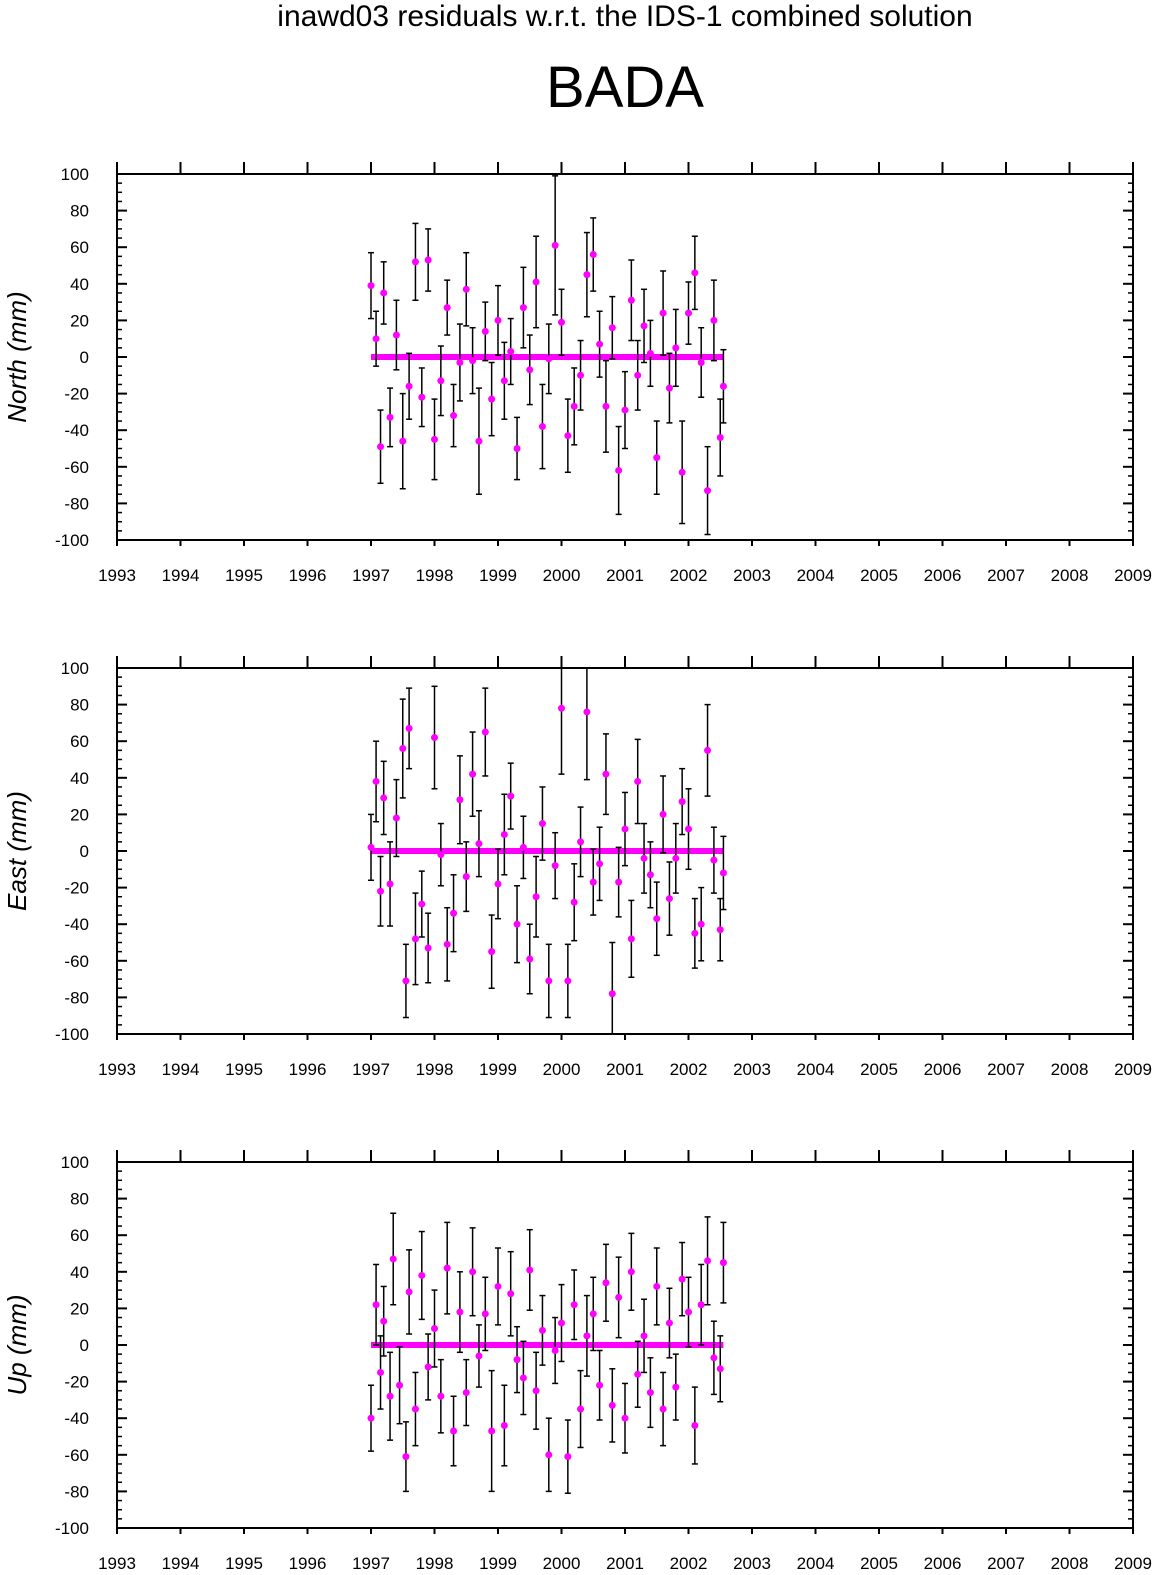 This screenshot has height=1575, width=1160. I want to click on y-axis-label: East (mm), so click(17, 851).